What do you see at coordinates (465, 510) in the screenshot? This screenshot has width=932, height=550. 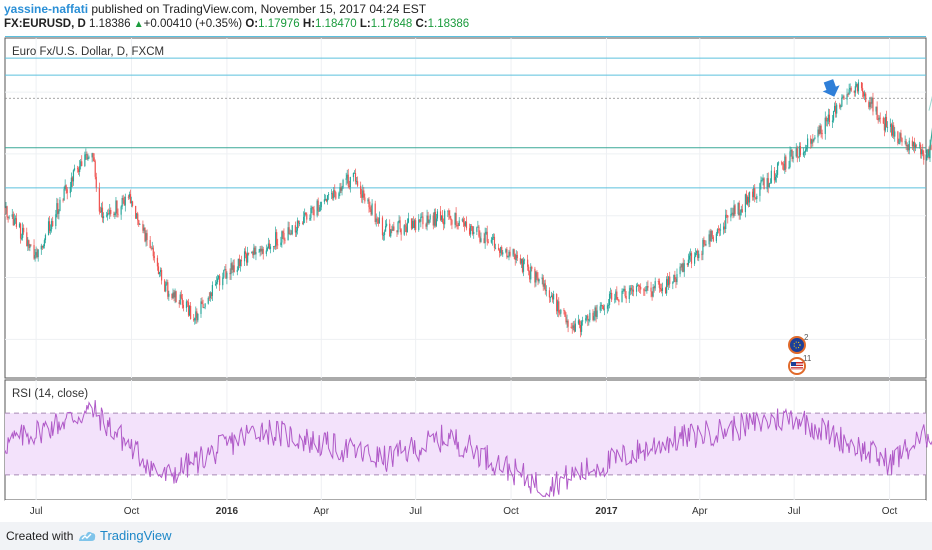 I see `time-axis` at bounding box center [465, 510].